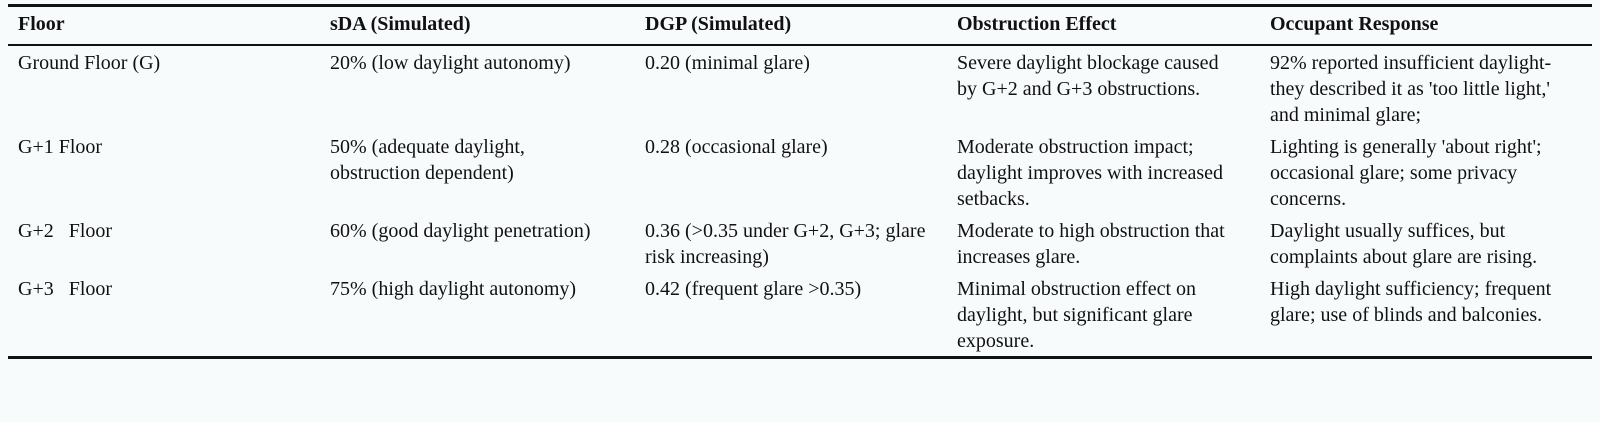 Image resolution: width=1600 pixels, height=422 pixels. I want to click on table-cell: 0.20 (minimal glare), so click(791, 87).